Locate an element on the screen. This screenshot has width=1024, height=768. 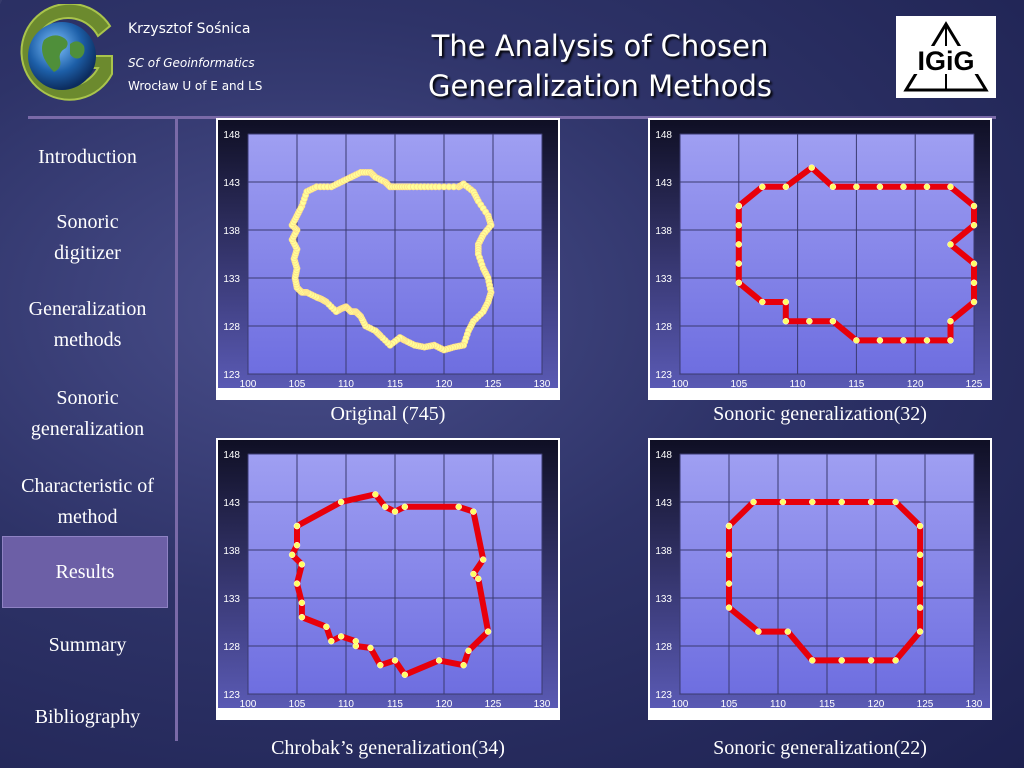
nav-item-summary: Summary is located at coordinates (87, 645).